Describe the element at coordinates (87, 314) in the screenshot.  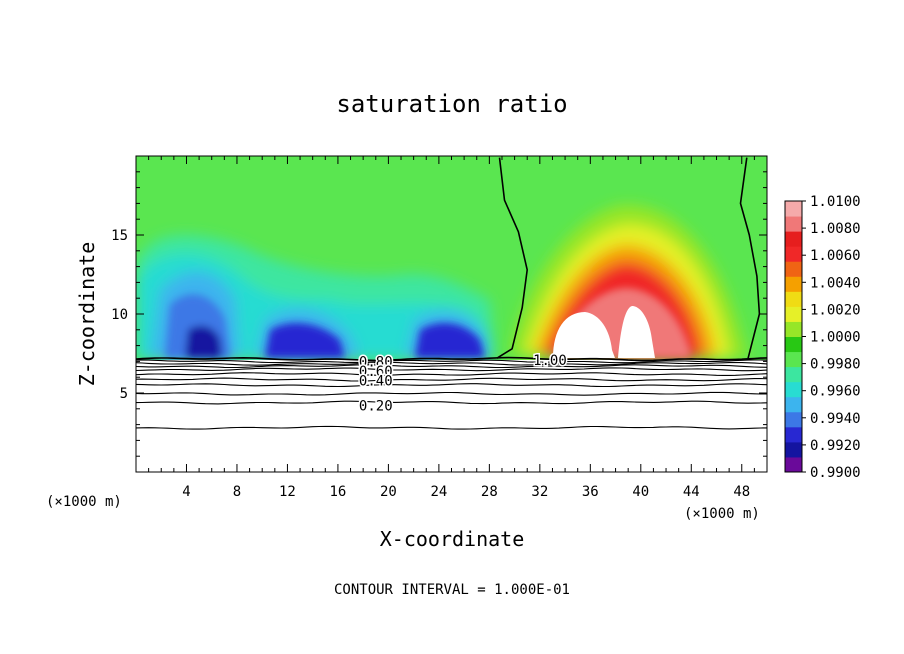
I see `y-axis-label: Z-coordinate` at that location.